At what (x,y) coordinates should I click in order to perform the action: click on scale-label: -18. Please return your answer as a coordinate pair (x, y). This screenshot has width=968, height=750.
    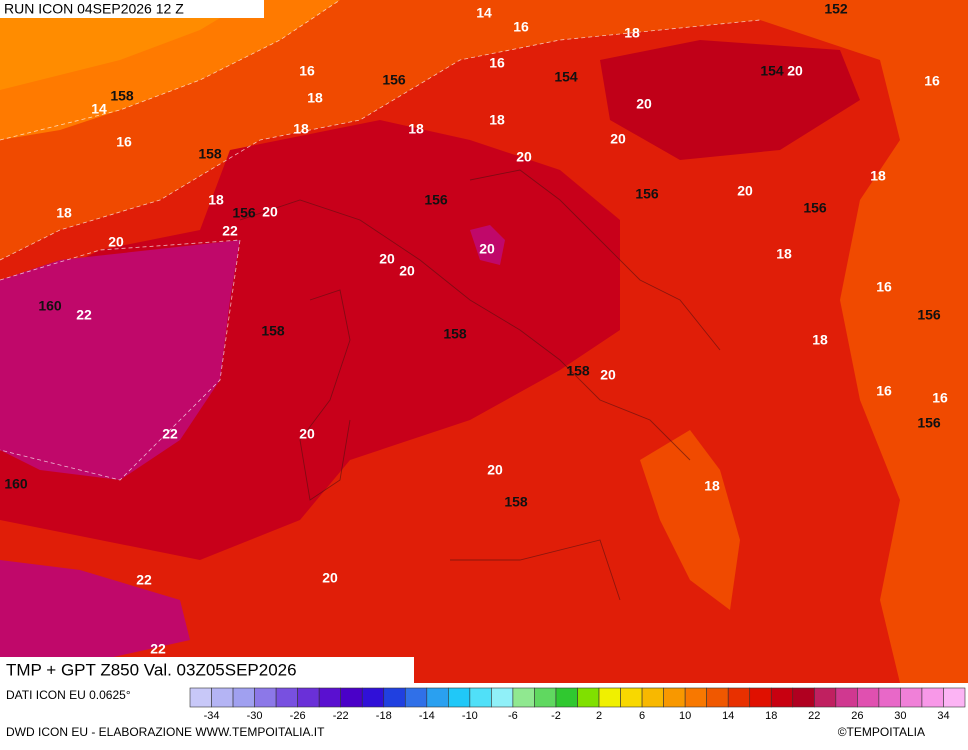
    Looking at the image, I should click on (384, 716).